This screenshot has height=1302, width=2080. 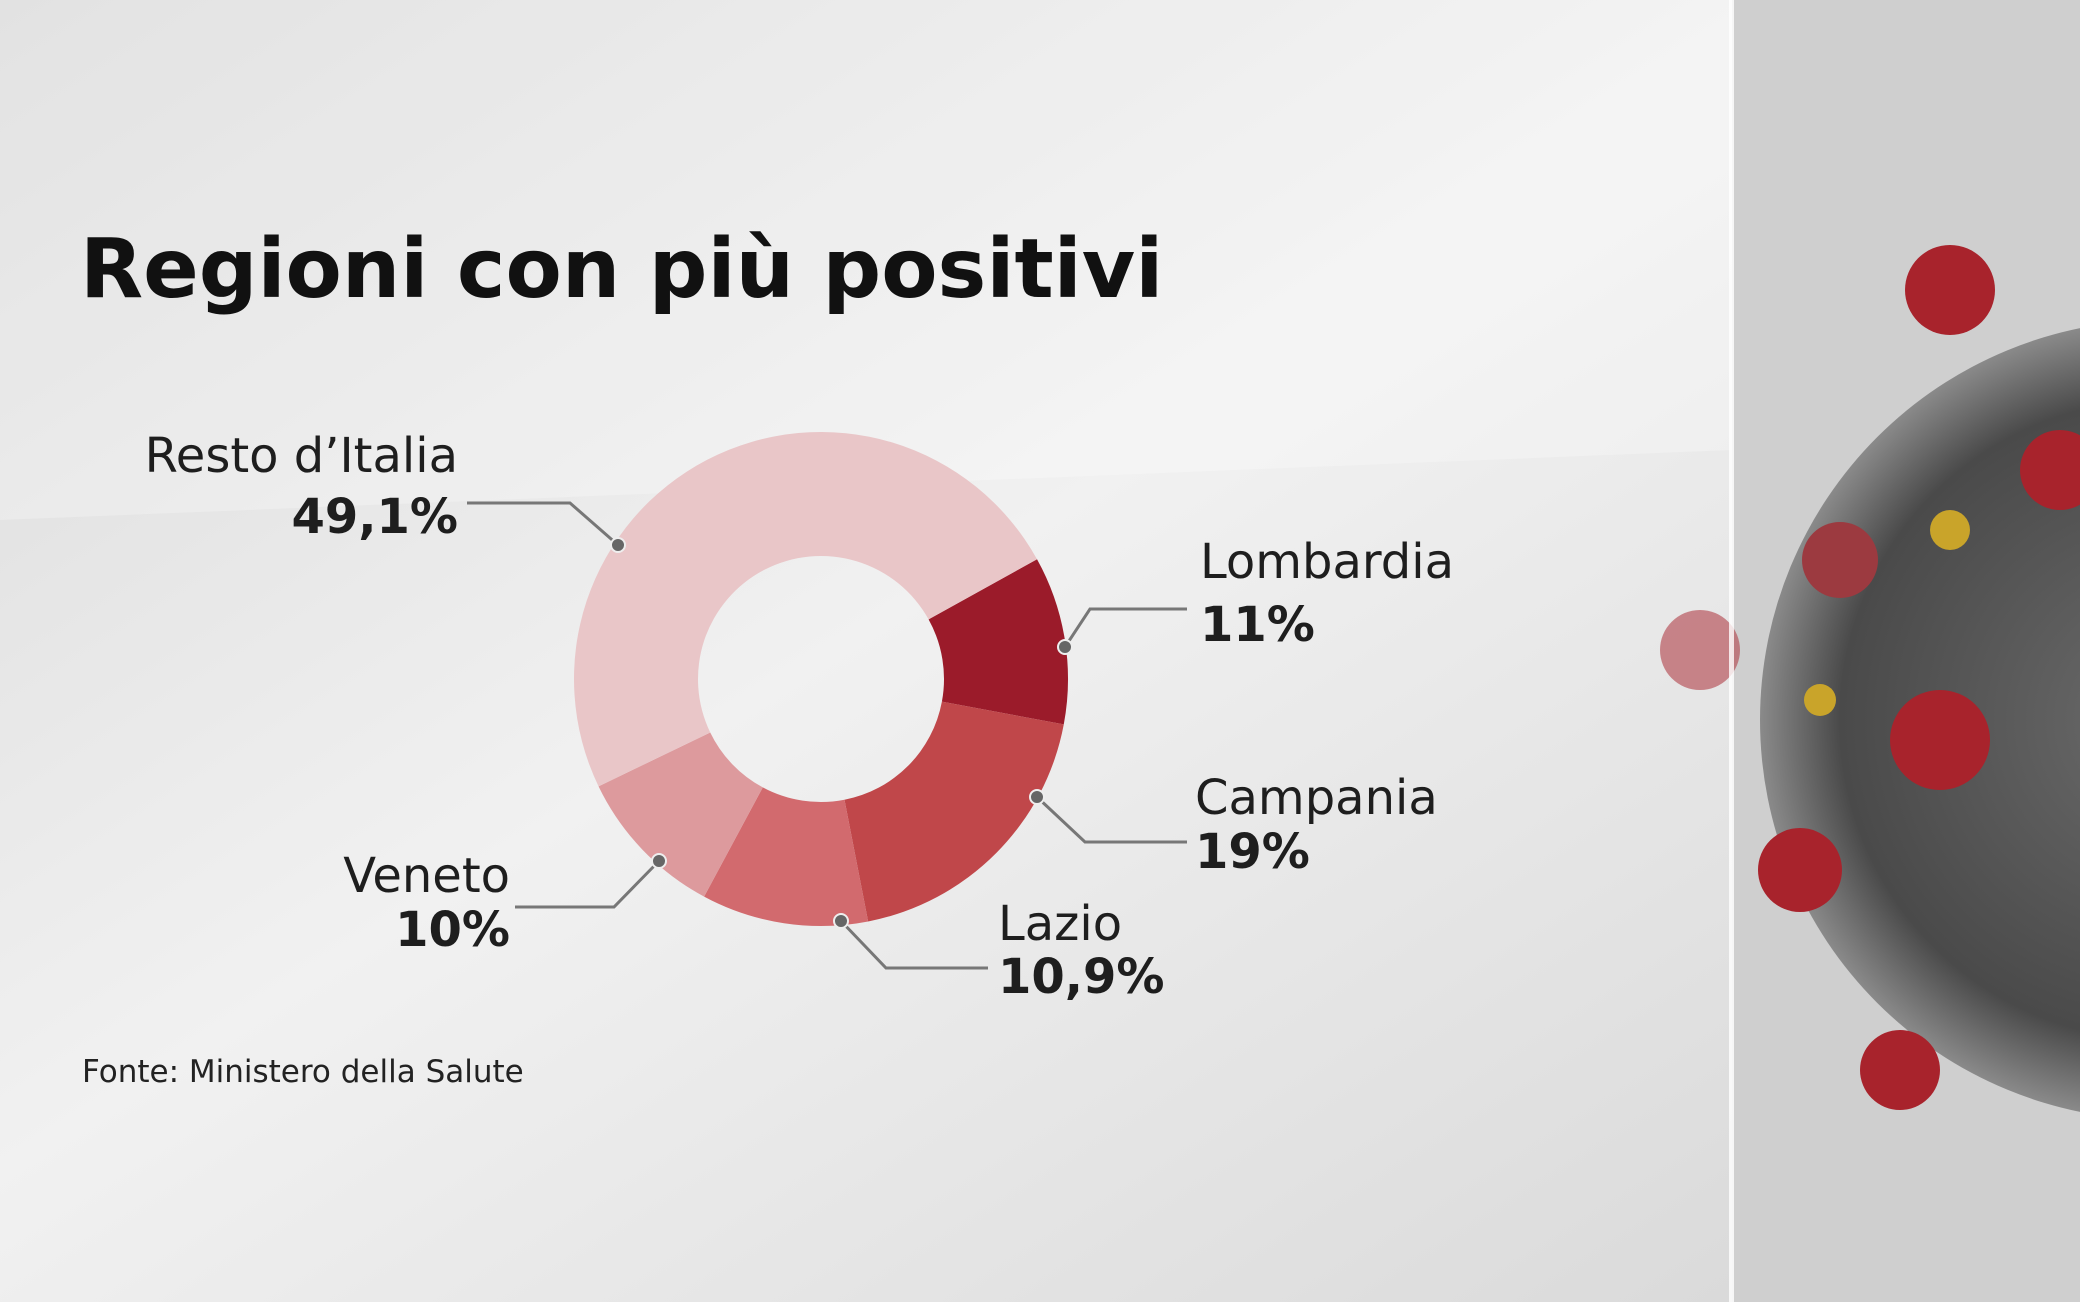 What do you see at coordinates (1316, 798) in the screenshot?
I see `category-label: Campania` at bounding box center [1316, 798].